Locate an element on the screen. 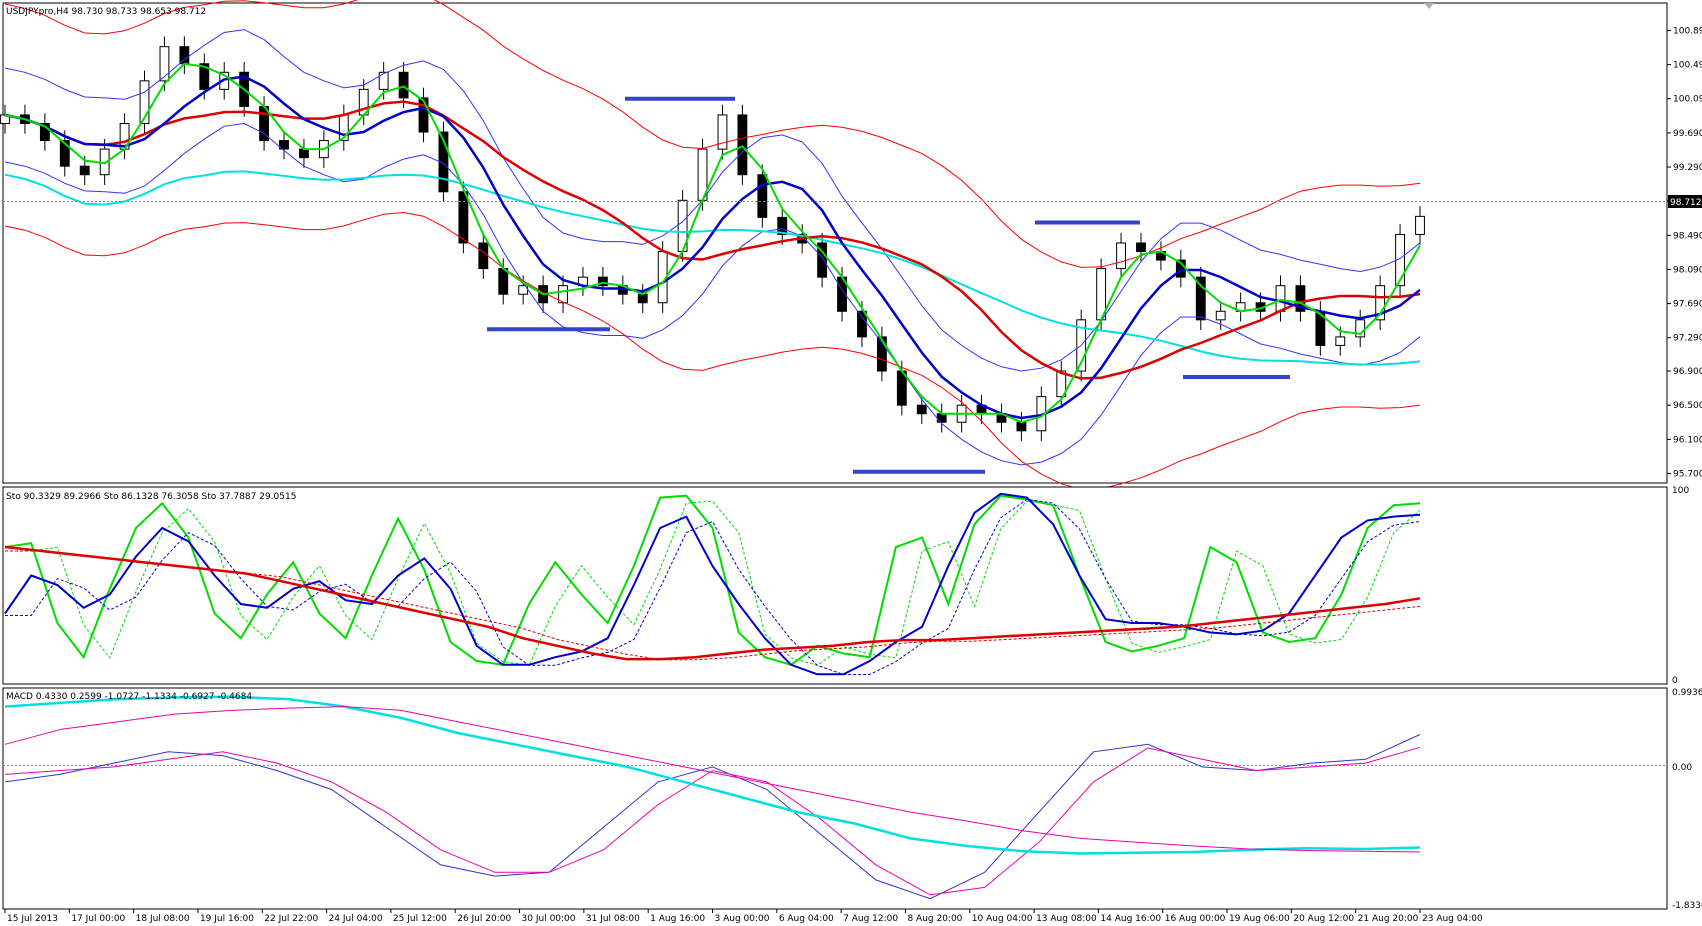  time-tick-label: 20 Aug 12:00 is located at coordinates (1323, 919).